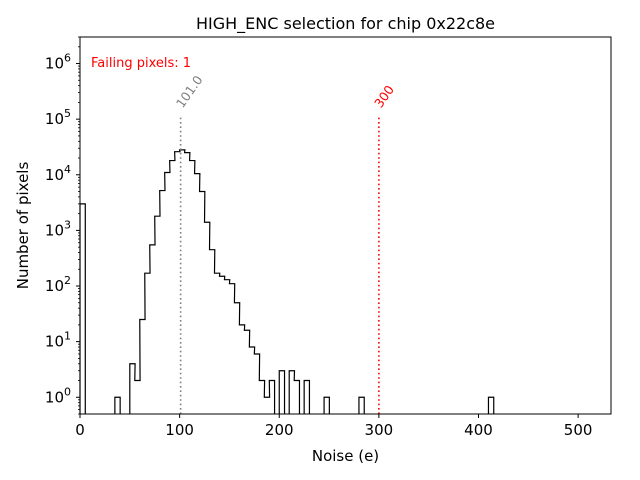 The width and height of the screenshot is (640, 480). What do you see at coordinates (141, 63) in the screenshot?
I see `failing-pixels-label: Failing pixels: 1` at bounding box center [141, 63].